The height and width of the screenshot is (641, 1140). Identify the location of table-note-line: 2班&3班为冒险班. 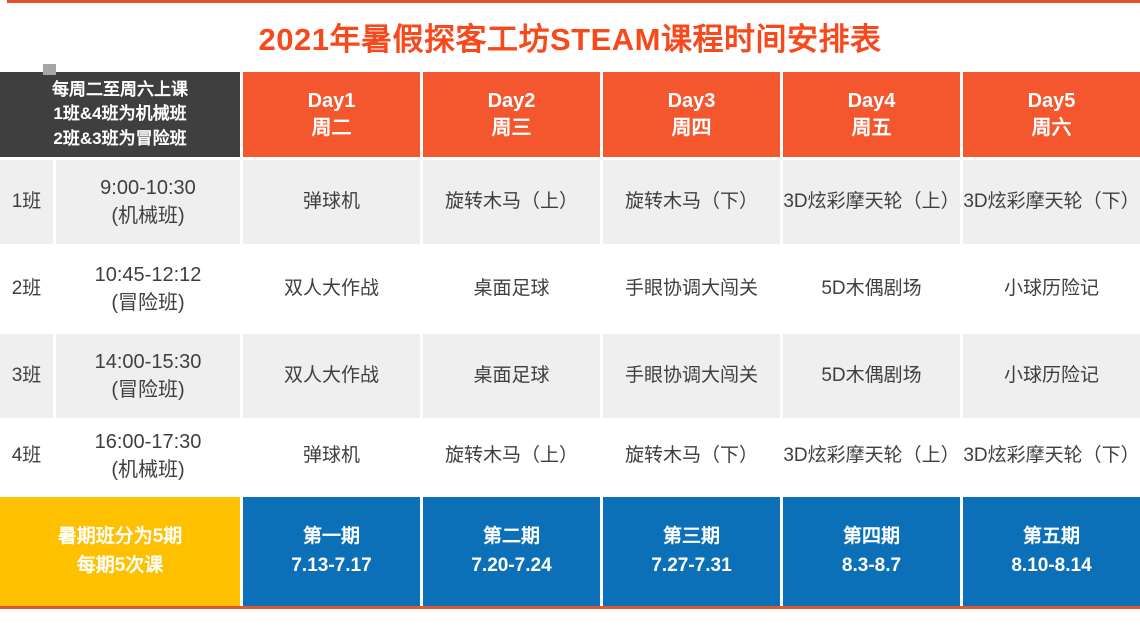
(120, 138).